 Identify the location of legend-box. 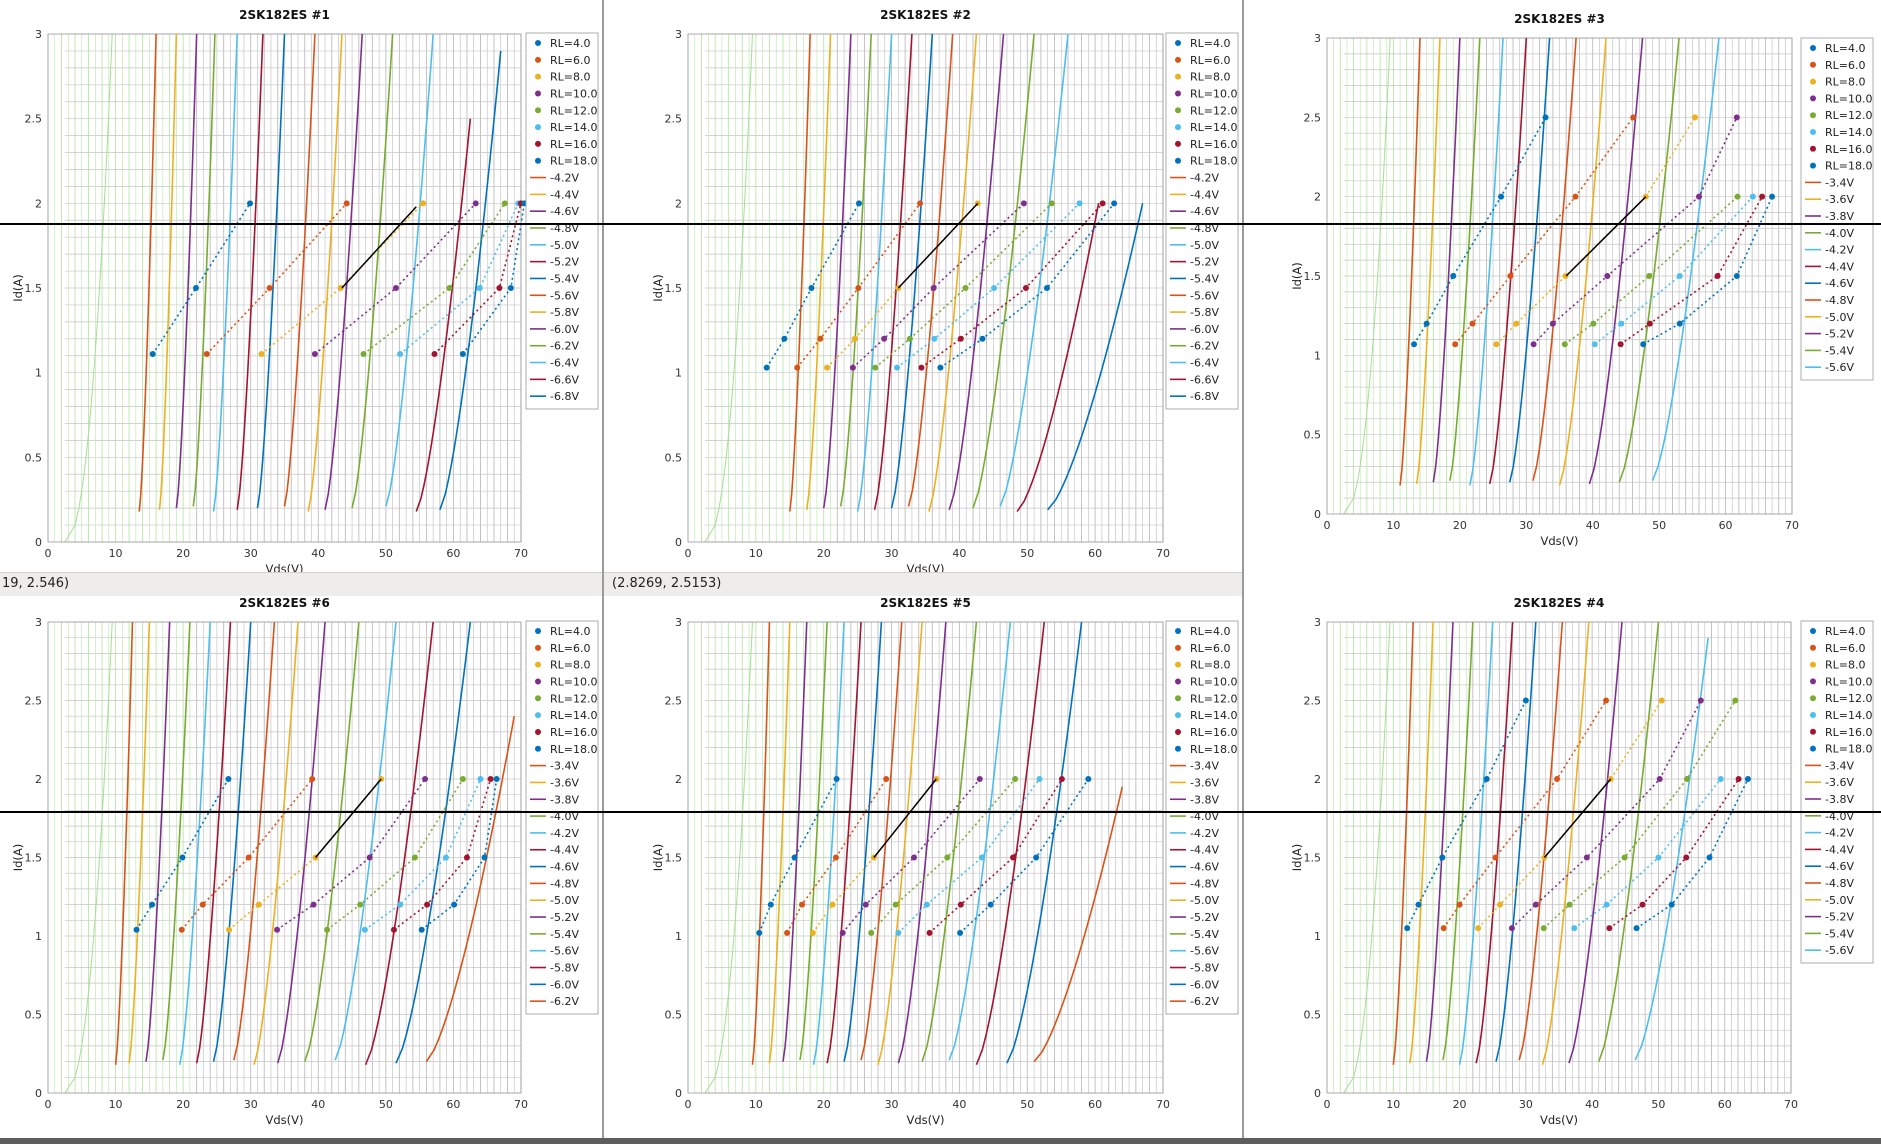
(562, 817).